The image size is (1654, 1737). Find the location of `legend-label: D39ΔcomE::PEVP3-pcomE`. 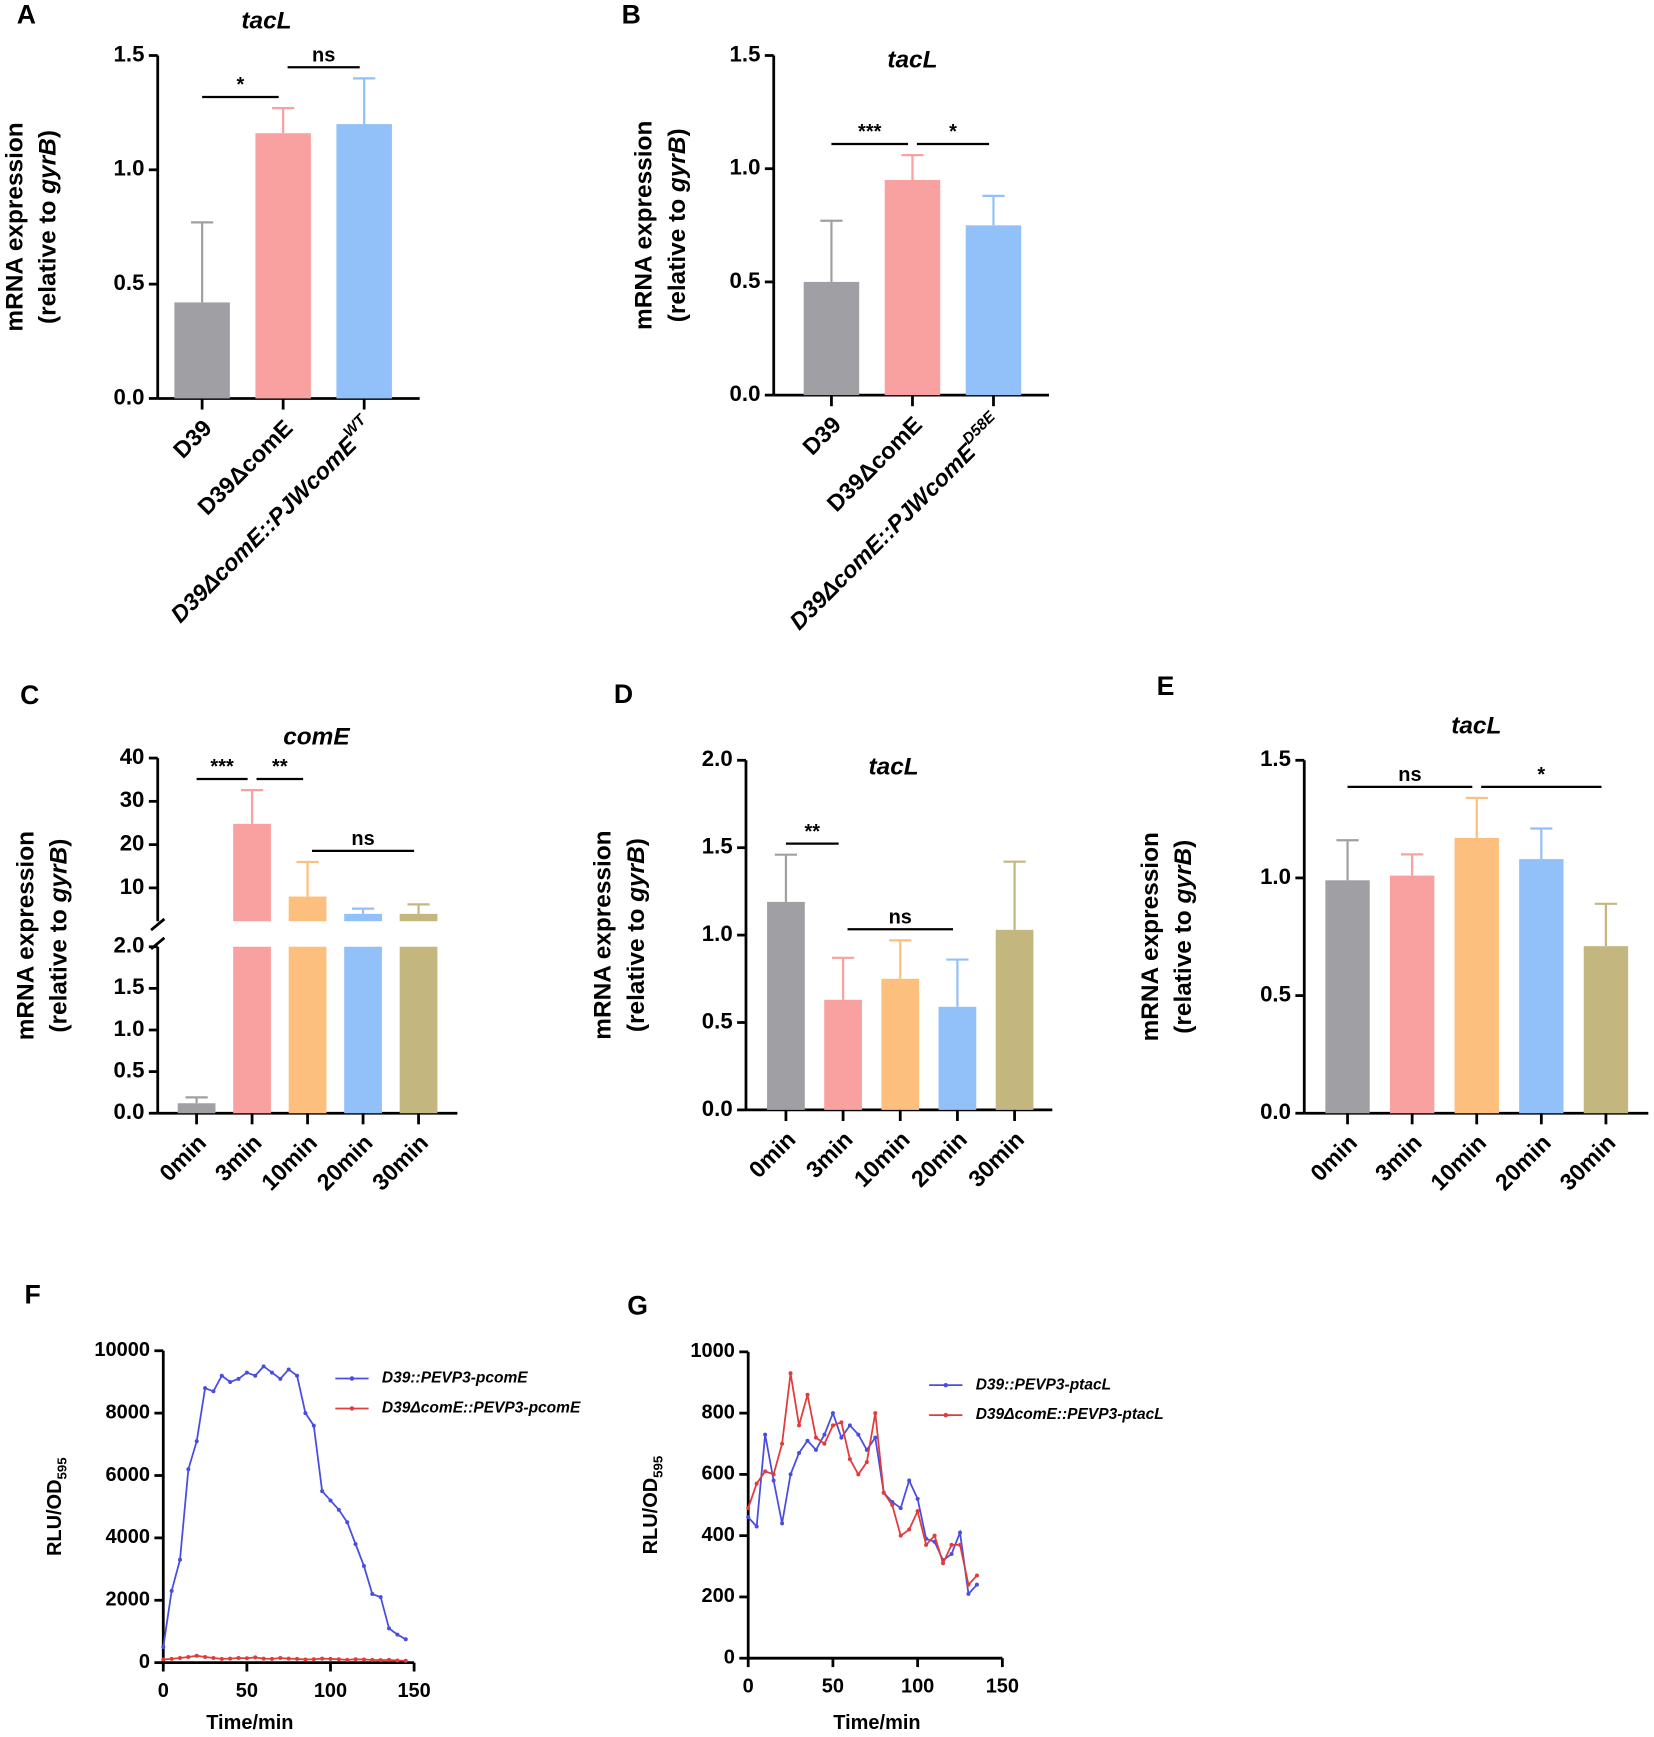

legend-label: D39ΔcomE::PEVP3-pcomE is located at coordinates (481, 1408).